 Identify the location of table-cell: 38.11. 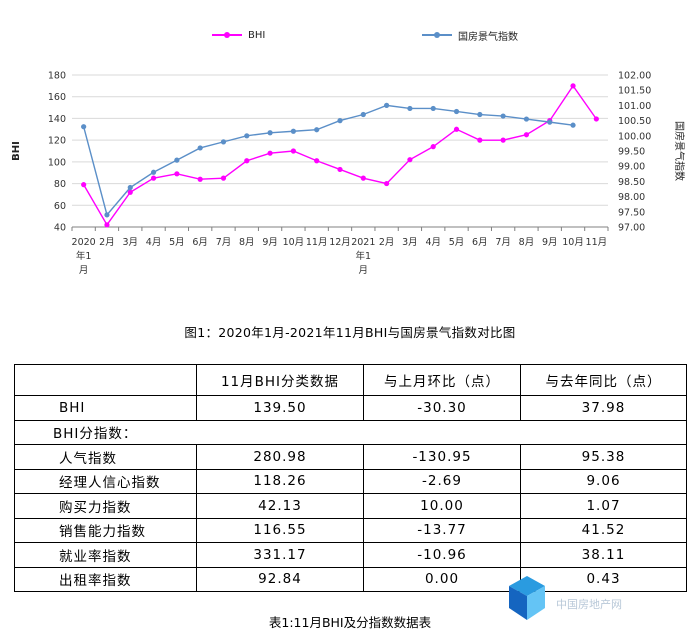
(603, 555).